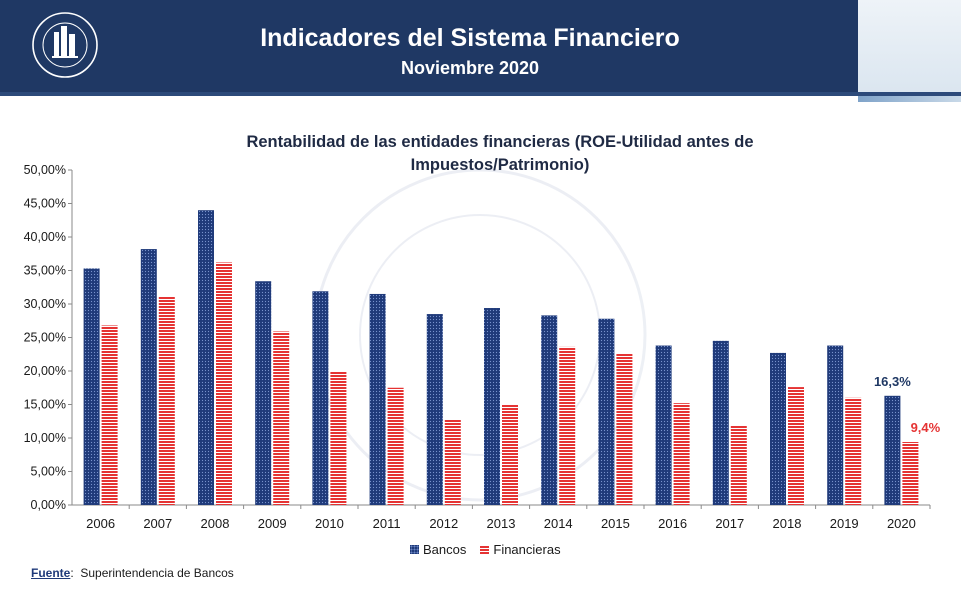 The image size is (961, 595). I want to click on header-divider, so click(480, 94).